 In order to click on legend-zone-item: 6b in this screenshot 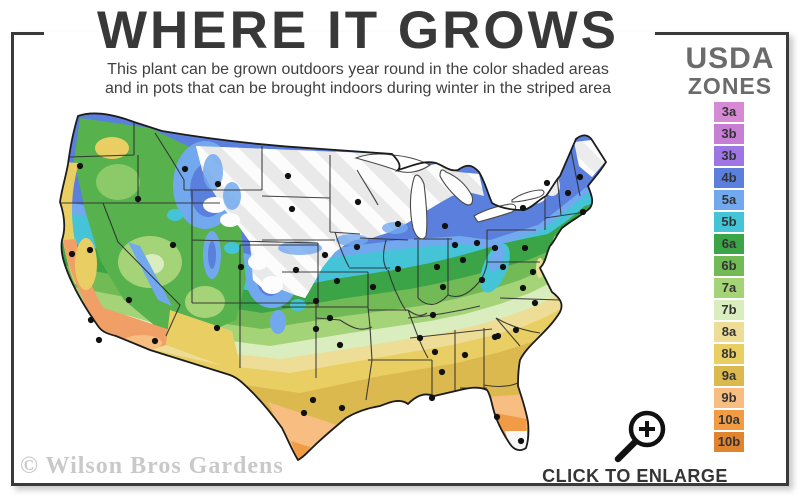, I will do `click(729, 266)`.